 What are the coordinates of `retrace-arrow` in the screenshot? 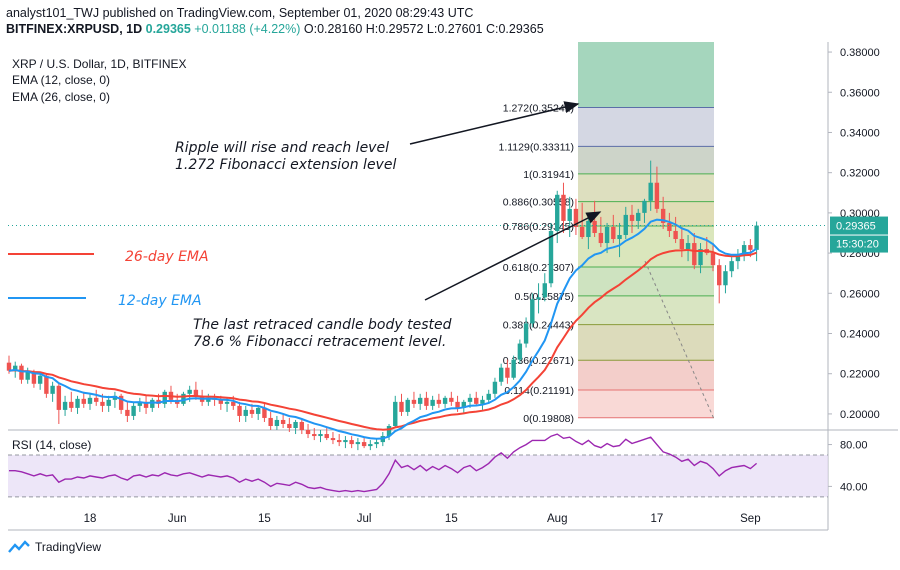 It's located at (513, 256).